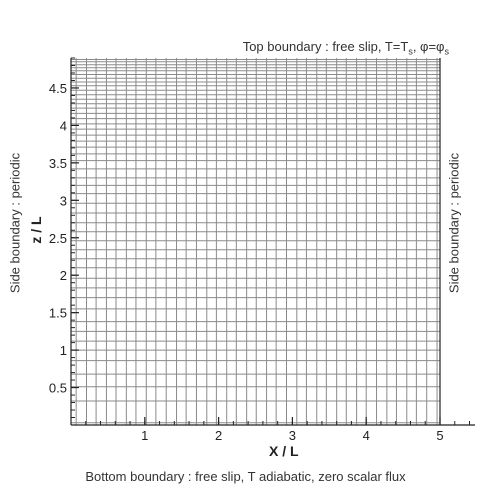 This screenshot has height=496, width=491. I want to click on left-side-boundary-label: Side boundary : periodic, so click(15, 223).